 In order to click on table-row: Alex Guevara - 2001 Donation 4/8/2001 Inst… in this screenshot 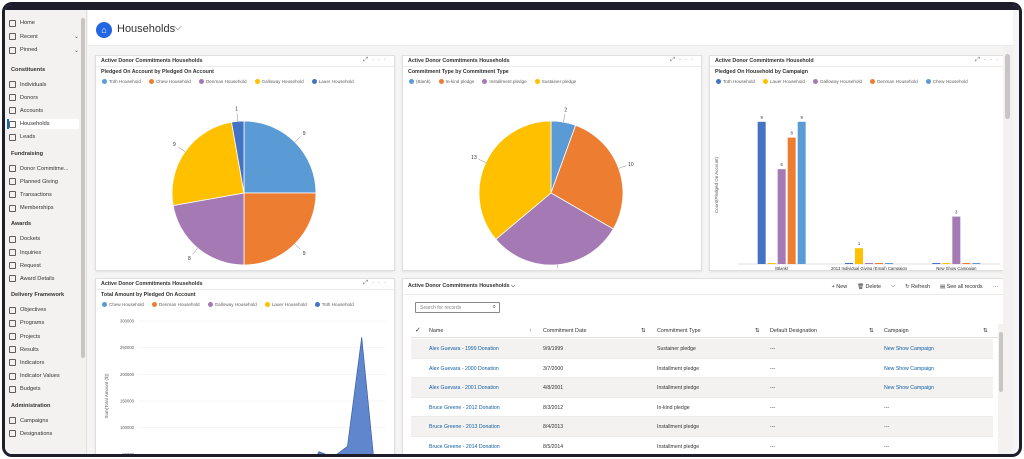, I will do `click(702, 388)`.